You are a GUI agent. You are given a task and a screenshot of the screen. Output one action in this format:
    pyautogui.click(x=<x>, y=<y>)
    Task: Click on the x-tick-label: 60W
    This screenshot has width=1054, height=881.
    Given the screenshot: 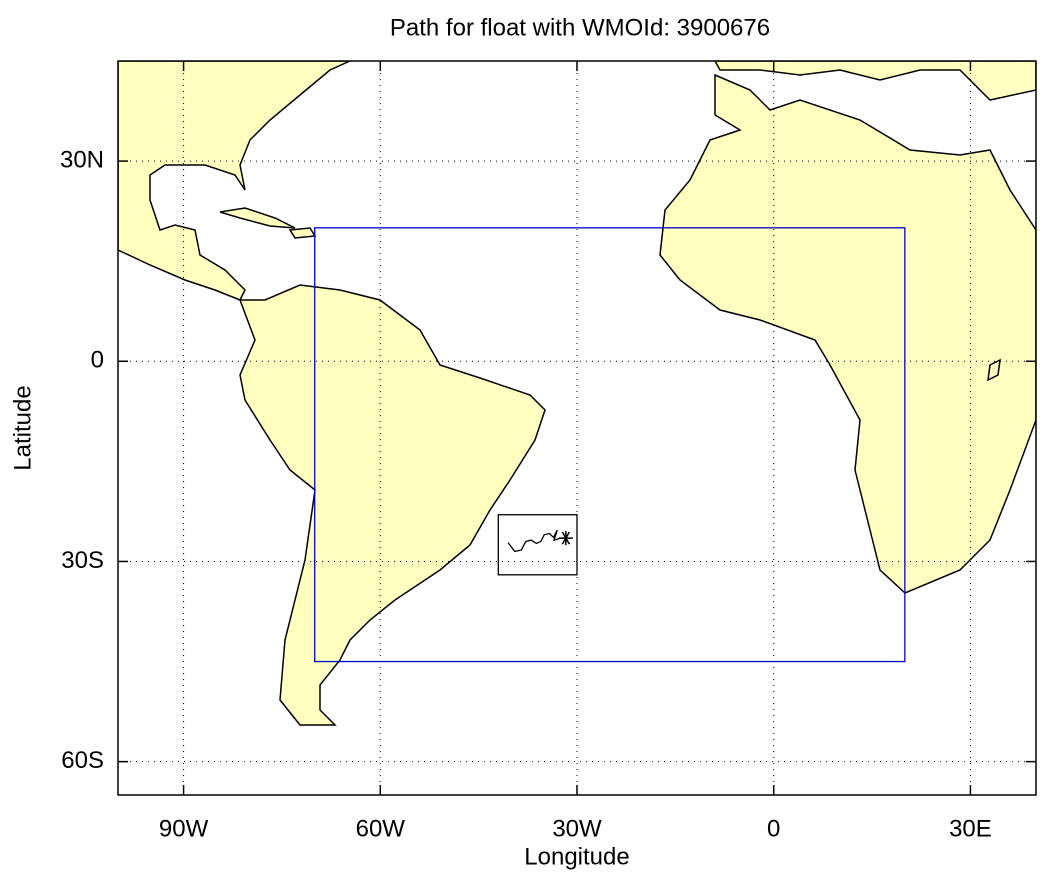 What is the action you would take?
    pyautogui.click(x=381, y=828)
    